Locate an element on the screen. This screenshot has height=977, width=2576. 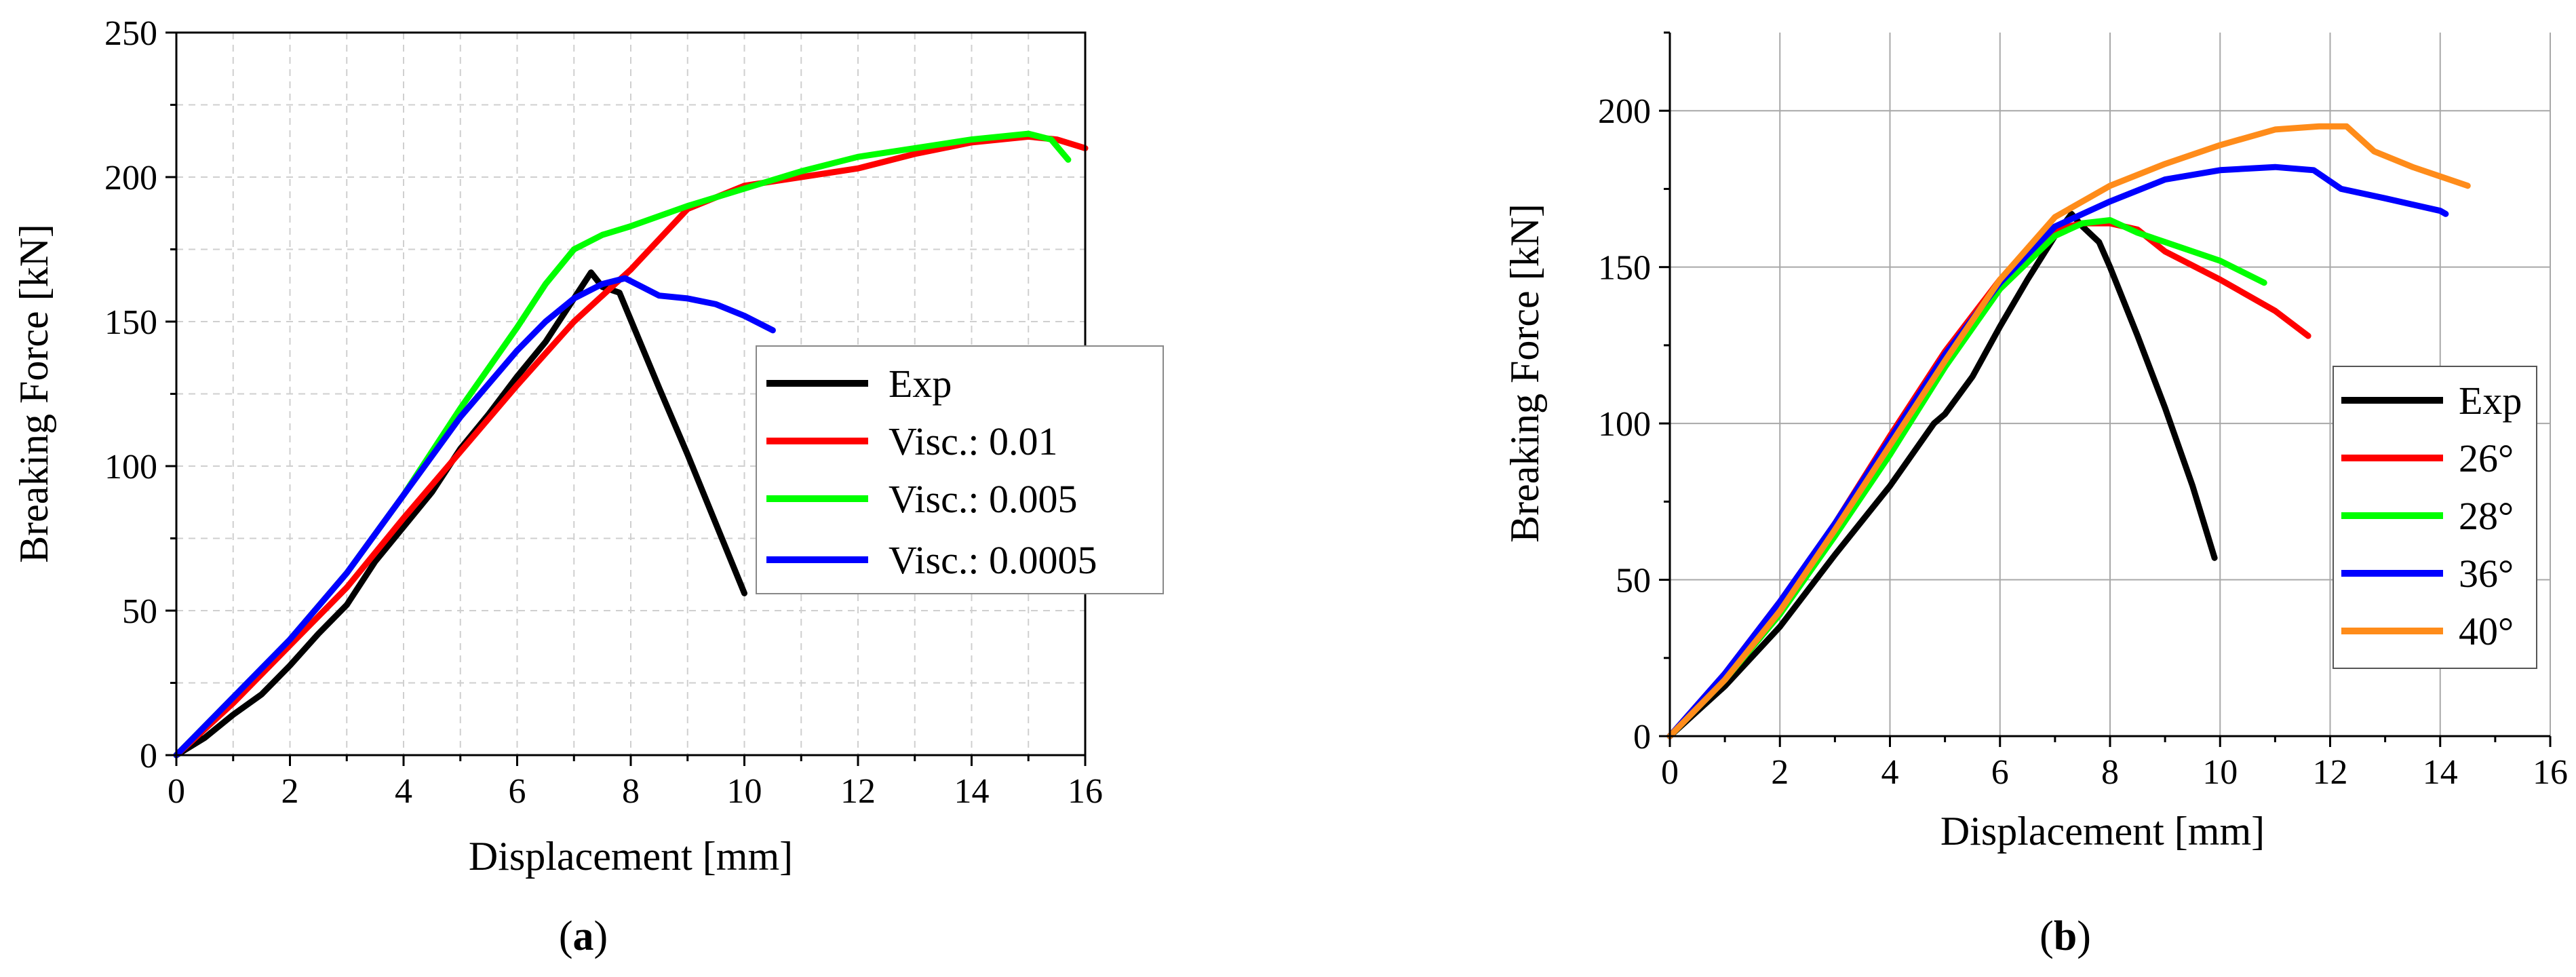
legend-label: Visc.: 0.0005 is located at coordinates (993, 560).